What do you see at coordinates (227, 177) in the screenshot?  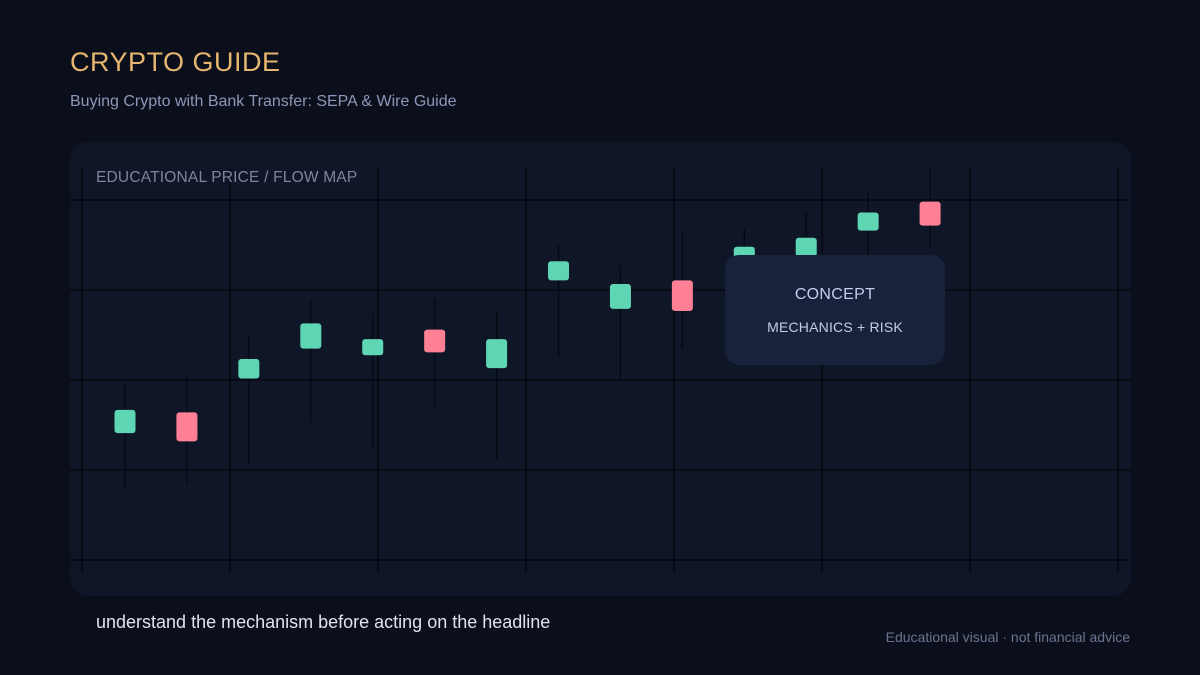 I see `panel-label: EDUCATIONAL PRICE / FLOW MAP` at bounding box center [227, 177].